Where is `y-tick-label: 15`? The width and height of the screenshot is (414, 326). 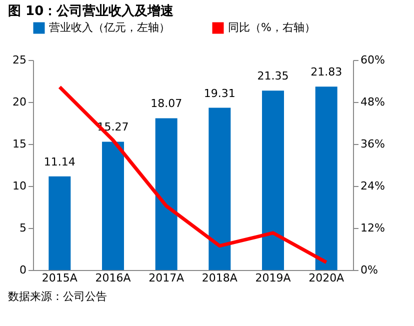
y-tick-label: 15 is located at coordinates (19, 144).